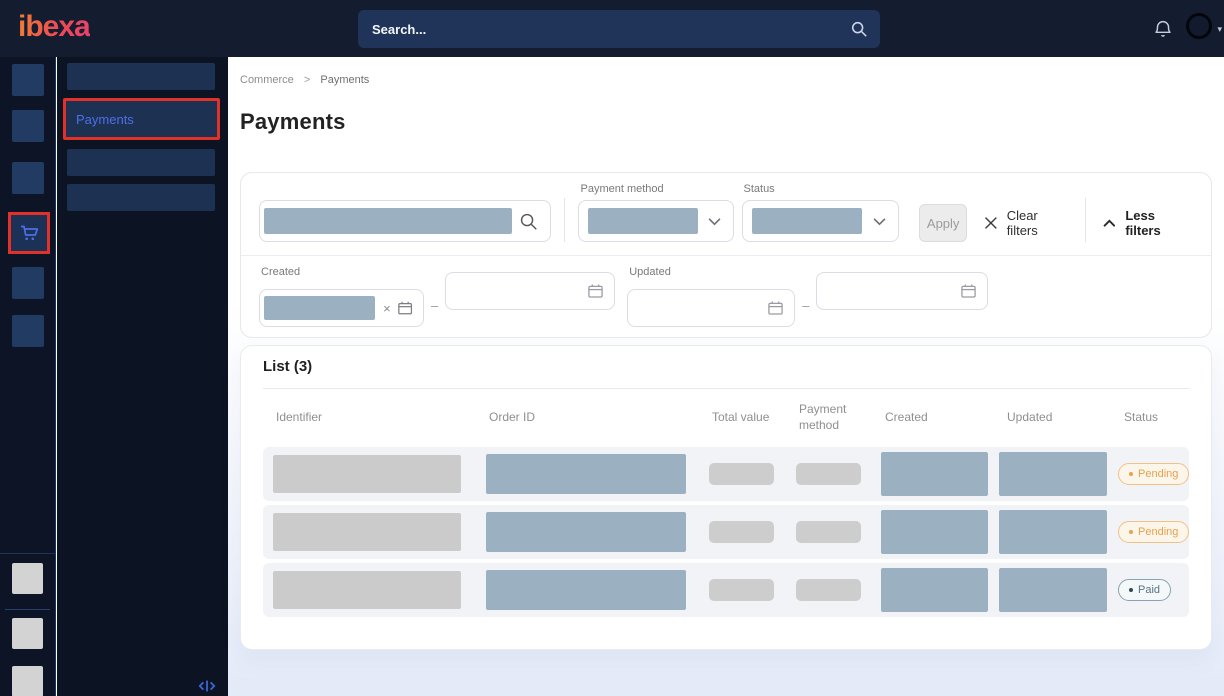 The width and height of the screenshot is (1224, 696). Describe the element at coordinates (54, 26) in the screenshot. I see `ibexa-logo: ibexa` at that location.